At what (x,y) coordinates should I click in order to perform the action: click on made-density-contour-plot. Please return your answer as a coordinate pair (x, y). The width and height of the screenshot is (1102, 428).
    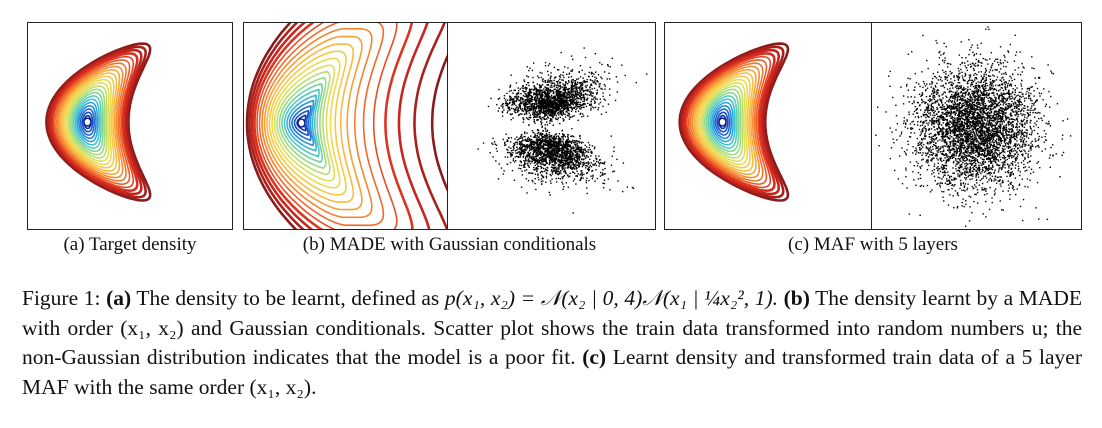
    Looking at the image, I should click on (346, 126).